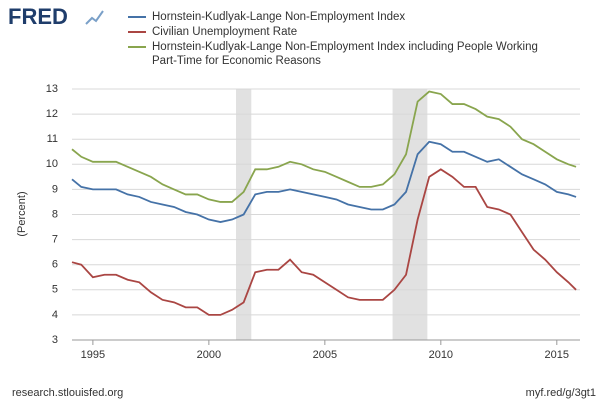 The height and width of the screenshot is (402, 605). What do you see at coordinates (209, 355) in the screenshot?
I see `x-tick-label: 2000` at bounding box center [209, 355].